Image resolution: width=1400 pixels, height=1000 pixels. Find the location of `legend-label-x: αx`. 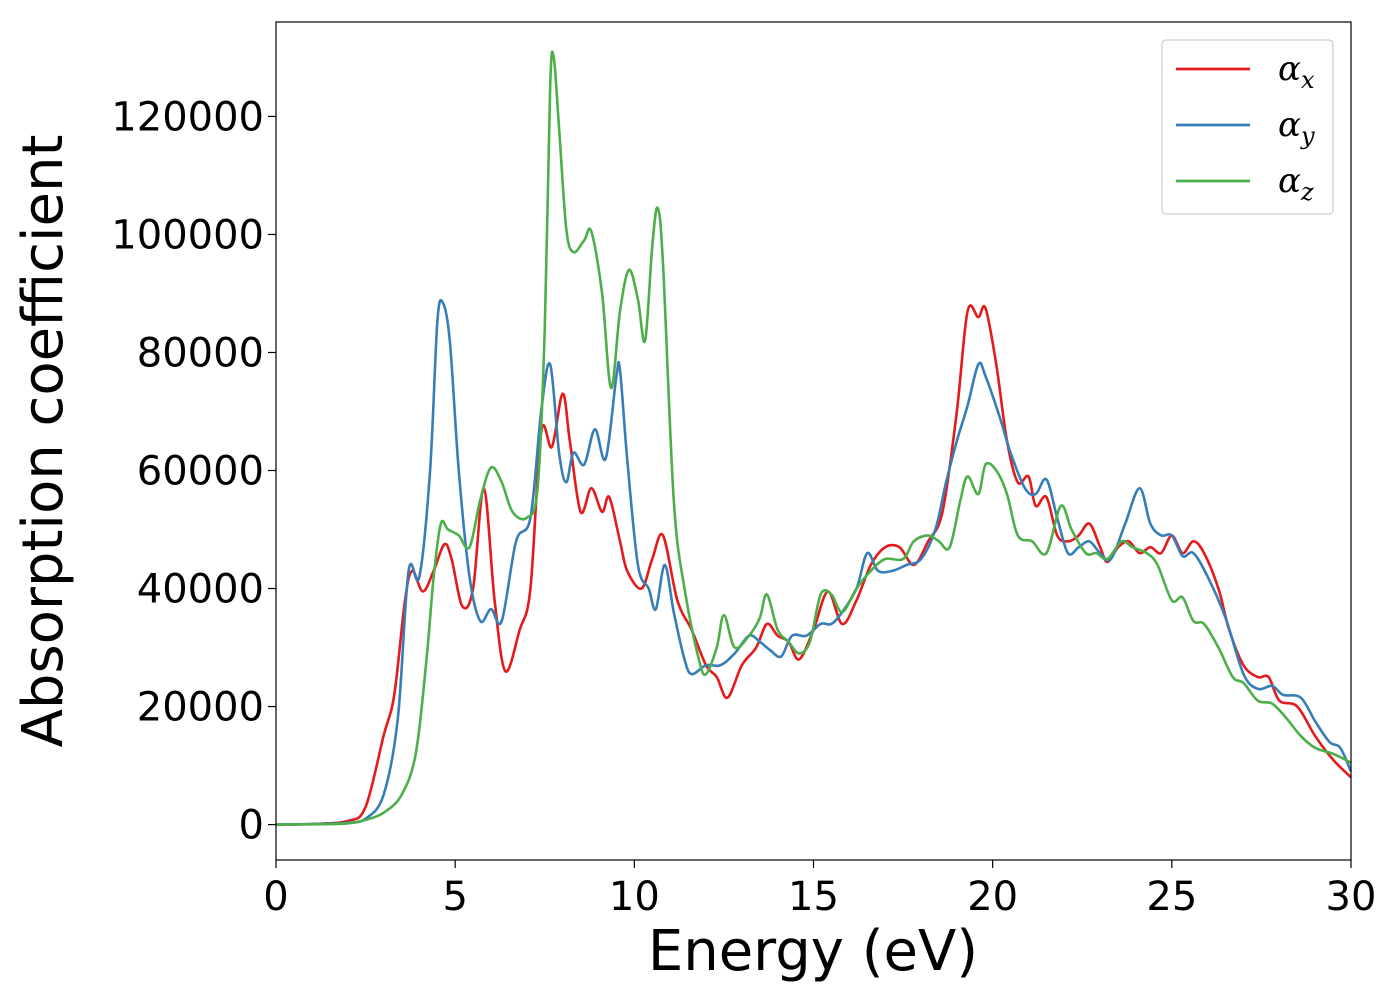

legend-label-x: αx is located at coordinates (1296, 71).